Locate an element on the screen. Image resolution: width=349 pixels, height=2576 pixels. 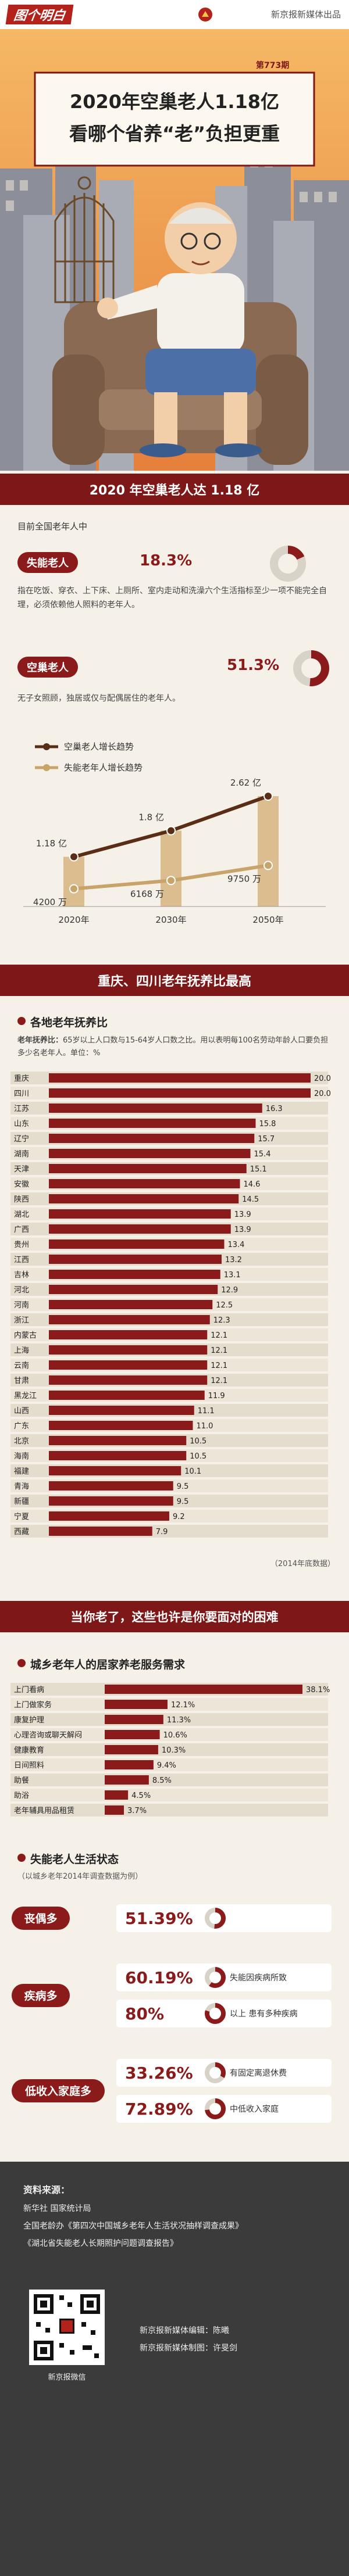
category-label: 浙江 is located at coordinates (21, 1320).